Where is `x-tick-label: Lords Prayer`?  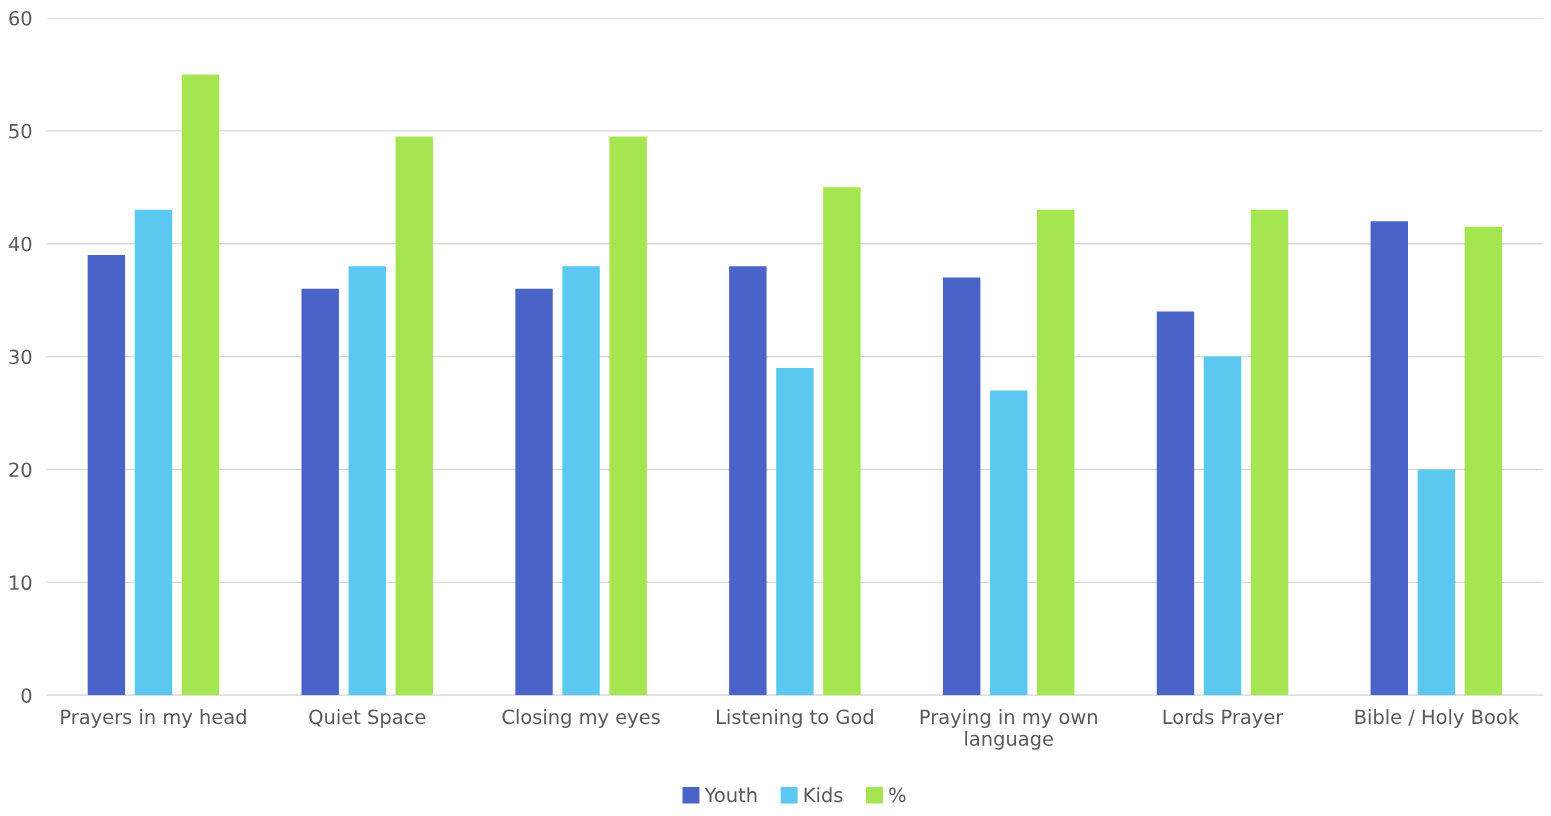
x-tick-label: Lords Prayer is located at coordinates (1223, 718).